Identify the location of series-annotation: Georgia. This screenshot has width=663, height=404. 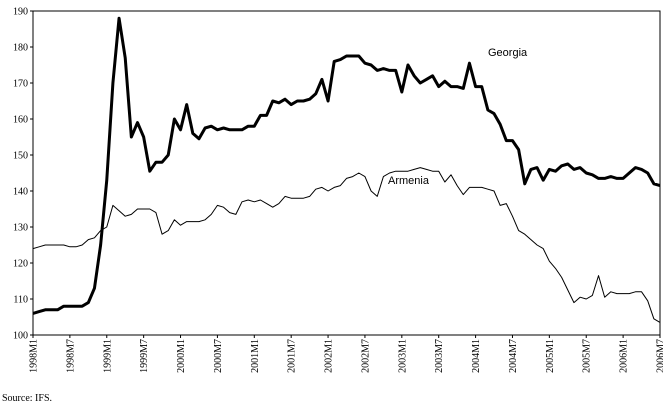
(508, 53).